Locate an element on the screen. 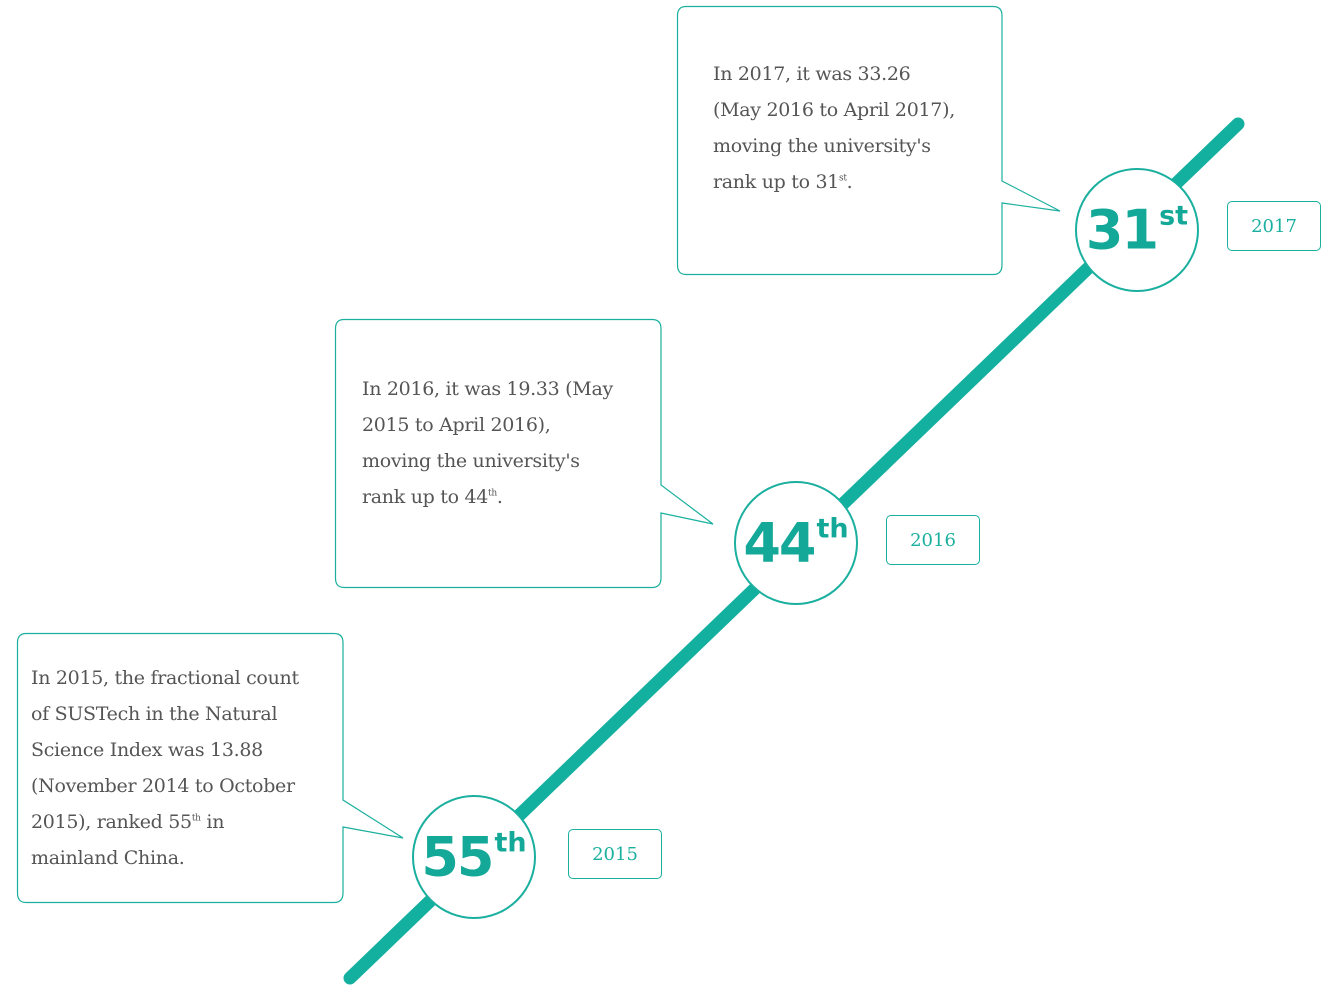 This screenshot has height=986, width=1341. text-line: In 2016, it was 19.33 (May is located at coordinates (487, 389).